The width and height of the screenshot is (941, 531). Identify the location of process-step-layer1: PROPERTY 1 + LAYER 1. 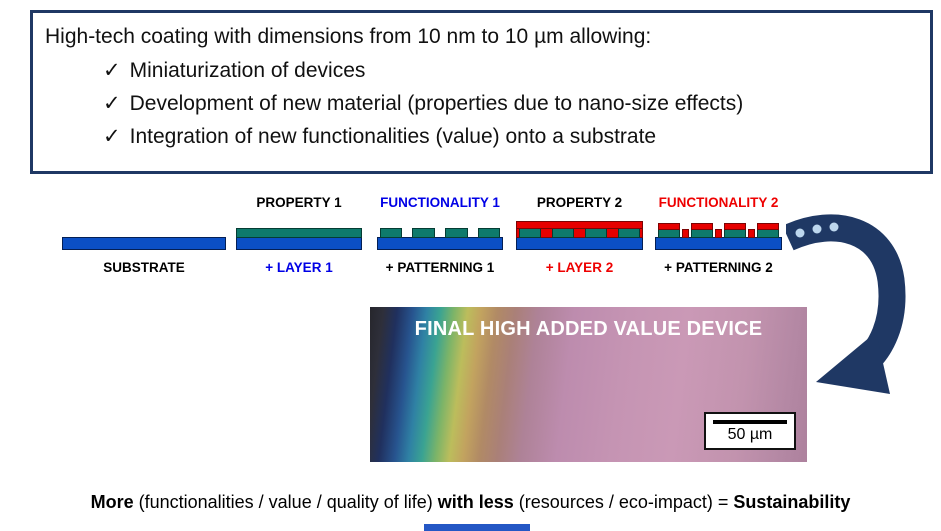
(299, 238).